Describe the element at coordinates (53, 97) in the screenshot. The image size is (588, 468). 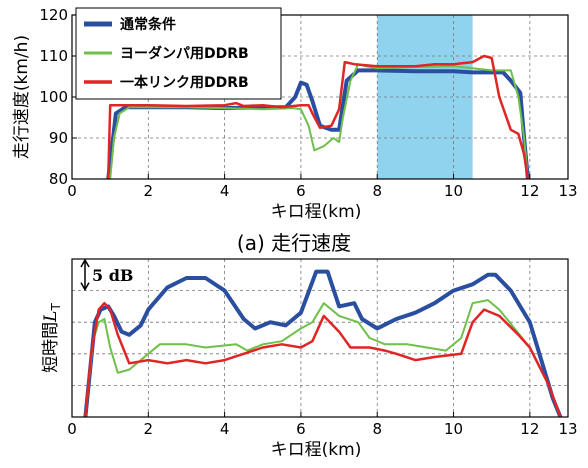
I see `y-tick-label: 100` at that location.